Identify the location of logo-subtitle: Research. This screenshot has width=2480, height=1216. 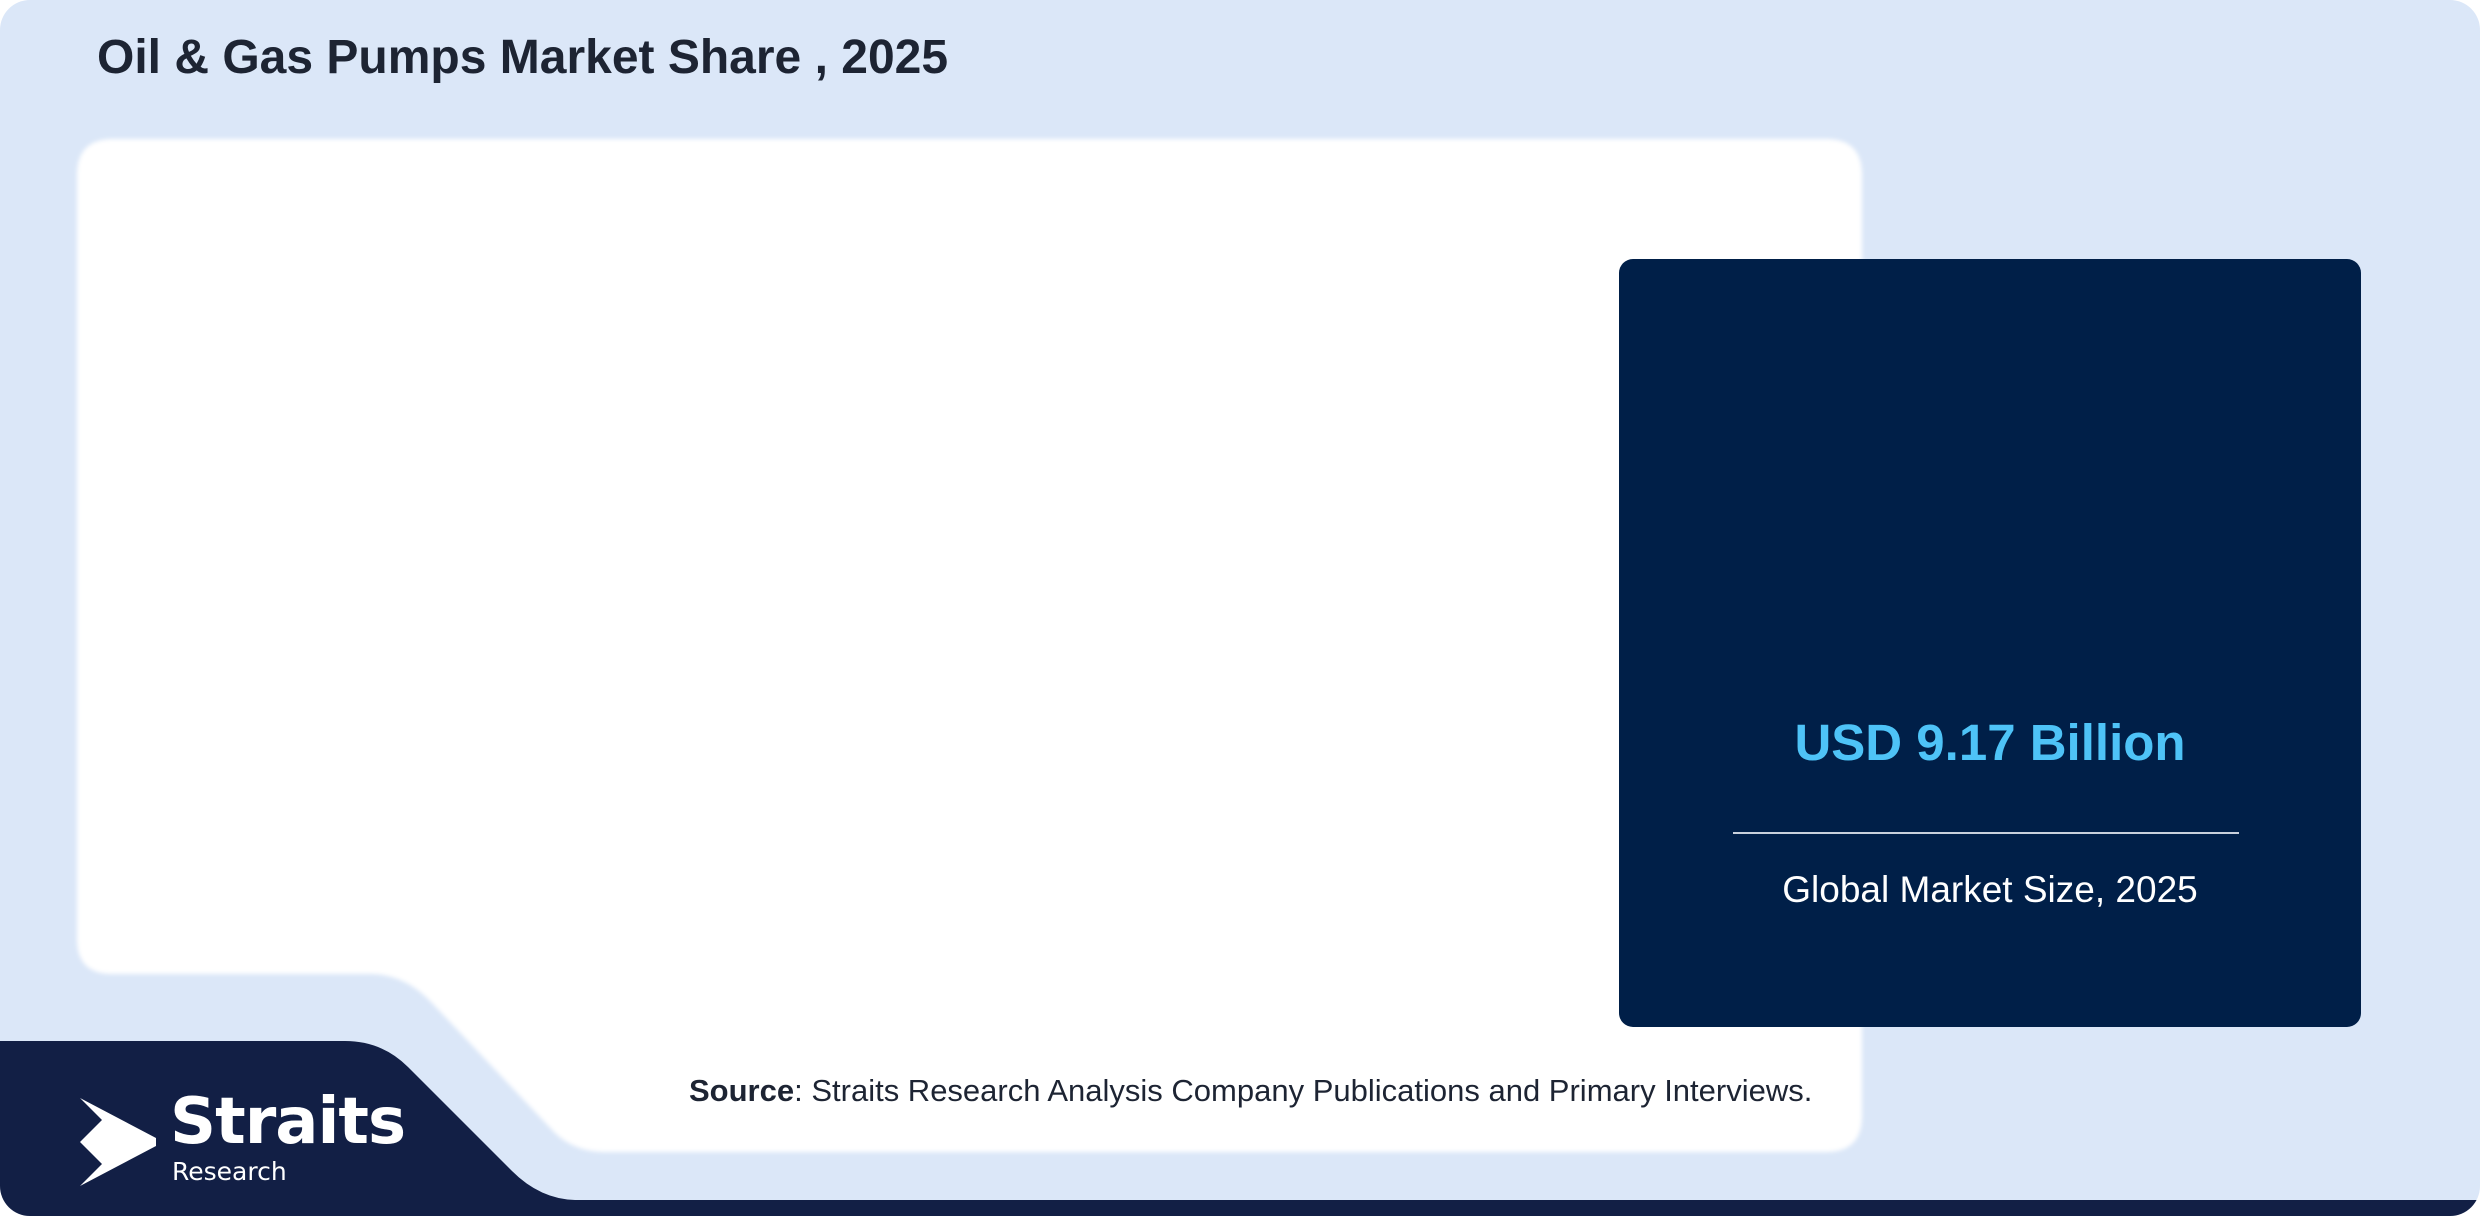
(229, 1171).